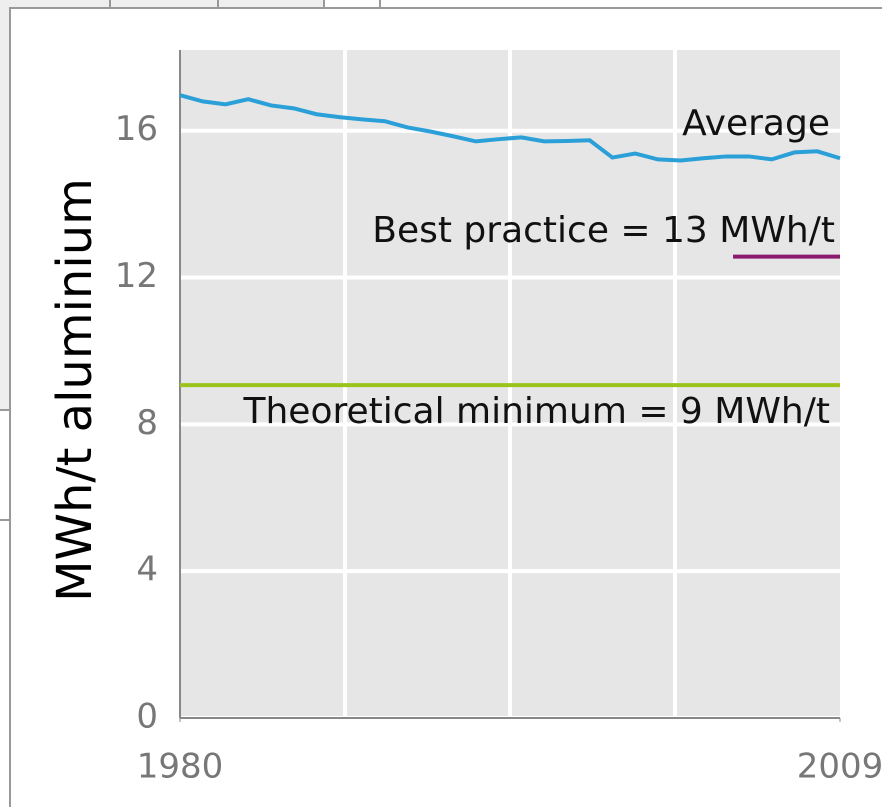 This screenshot has height=807, width=882. What do you see at coordinates (180, 767) in the screenshot?
I see `x-tick-label: 1980` at bounding box center [180, 767].